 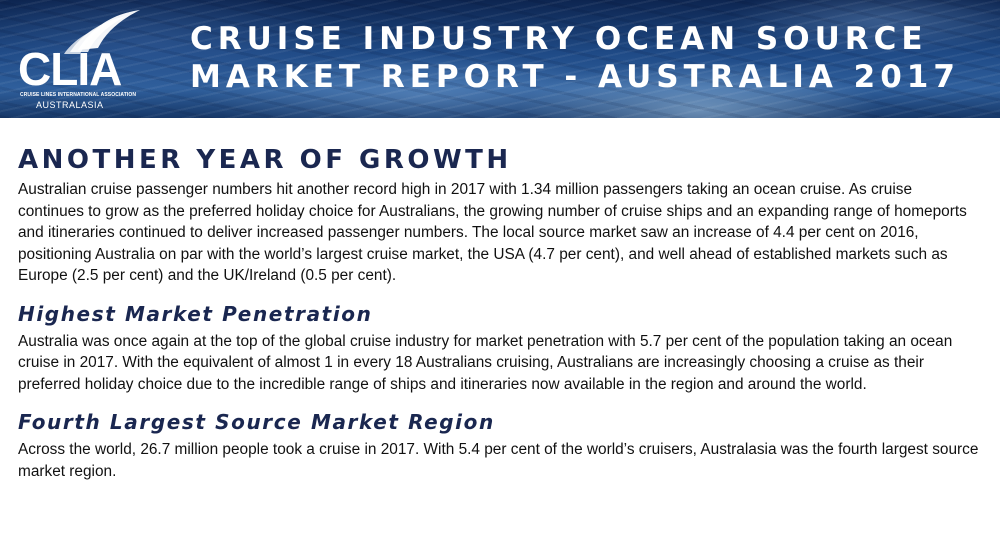 I want to click on logo-association-text: CRUISE LINES INTERNATIONAL ASSOCIATION, so click(x=78, y=95).